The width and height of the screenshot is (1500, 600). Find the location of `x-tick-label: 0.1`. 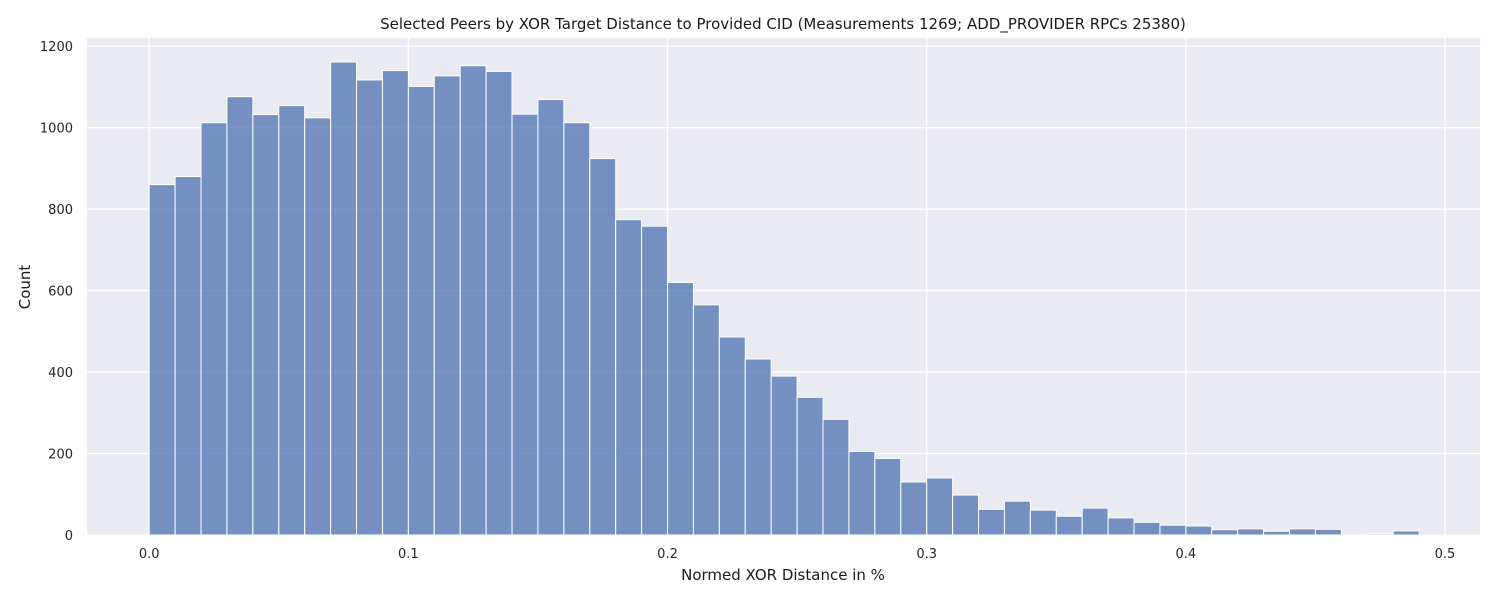

x-tick-label: 0.1 is located at coordinates (408, 554).